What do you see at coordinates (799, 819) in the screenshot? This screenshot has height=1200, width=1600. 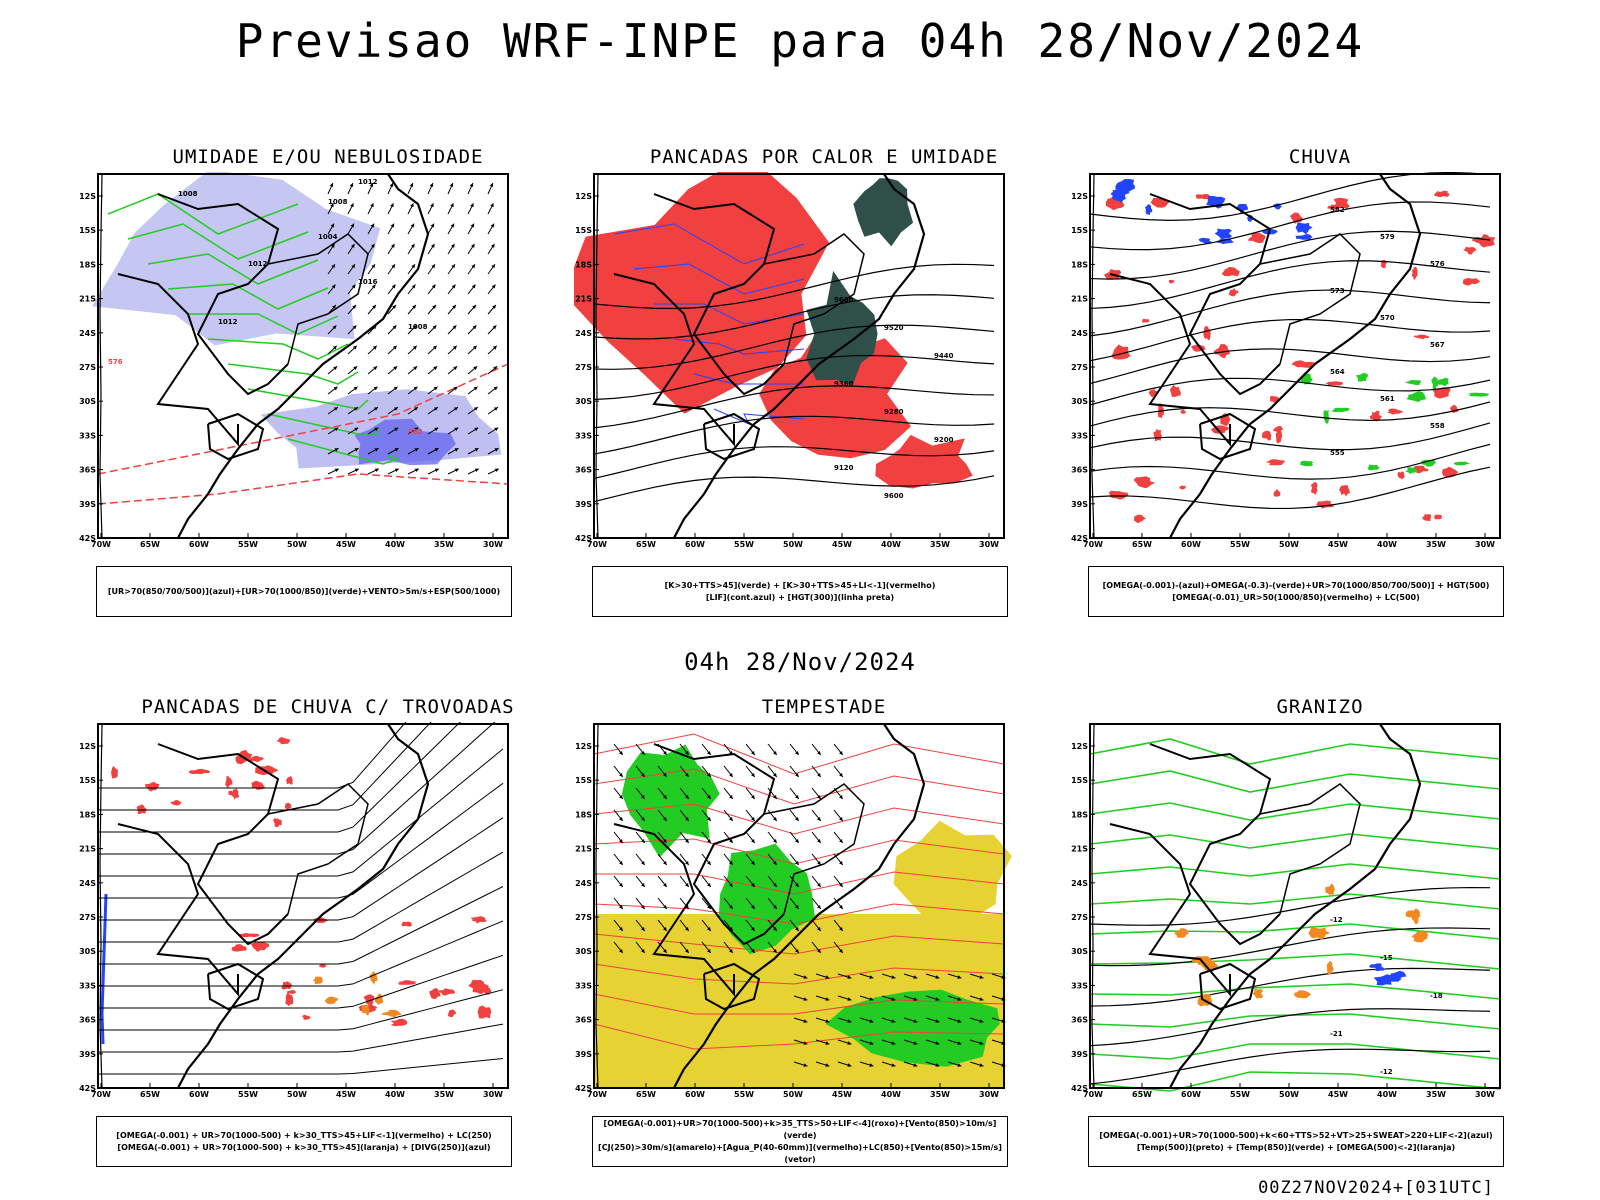 I see `water-vapor-contour` at bounding box center [799, 819].